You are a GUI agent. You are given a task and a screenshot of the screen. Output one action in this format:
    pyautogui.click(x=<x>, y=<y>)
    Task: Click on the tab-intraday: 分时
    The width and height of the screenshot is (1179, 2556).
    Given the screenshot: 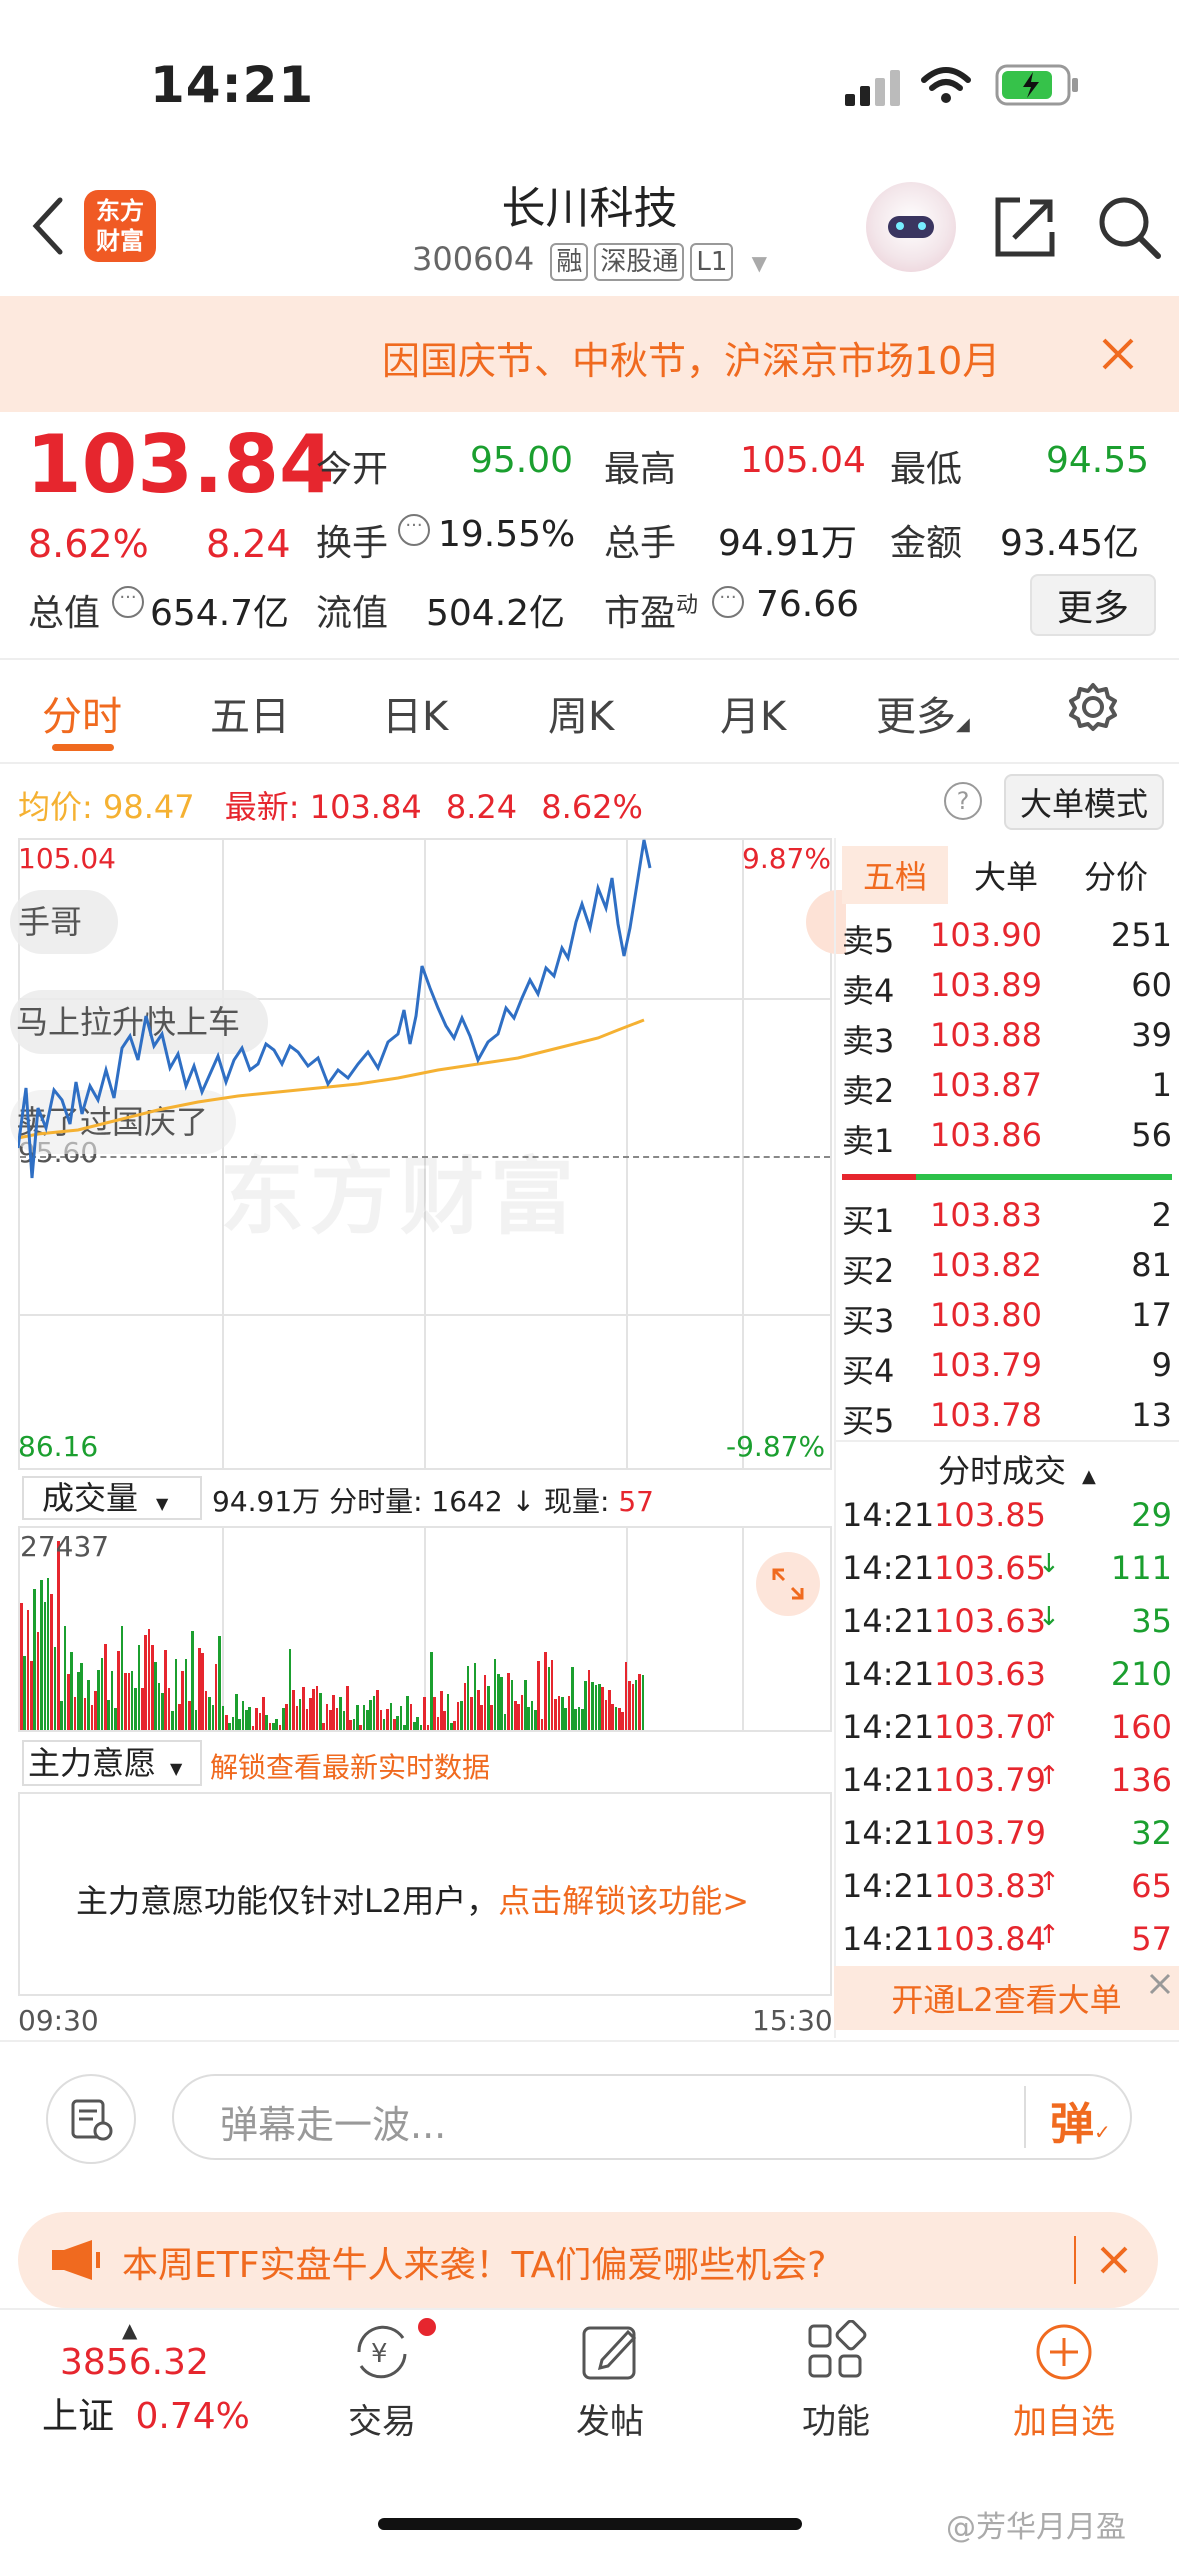 What is the action you would take?
    pyautogui.click(x=82, y=717)
    